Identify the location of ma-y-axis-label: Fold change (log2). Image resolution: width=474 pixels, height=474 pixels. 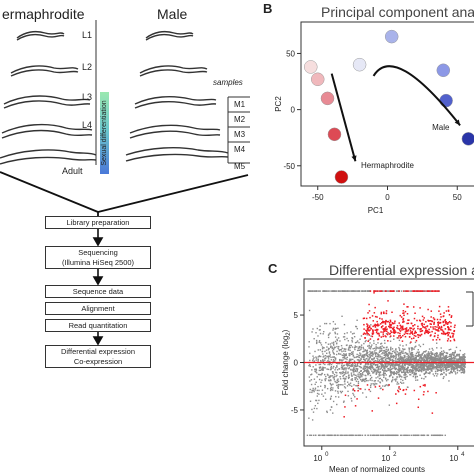
(286, 362).